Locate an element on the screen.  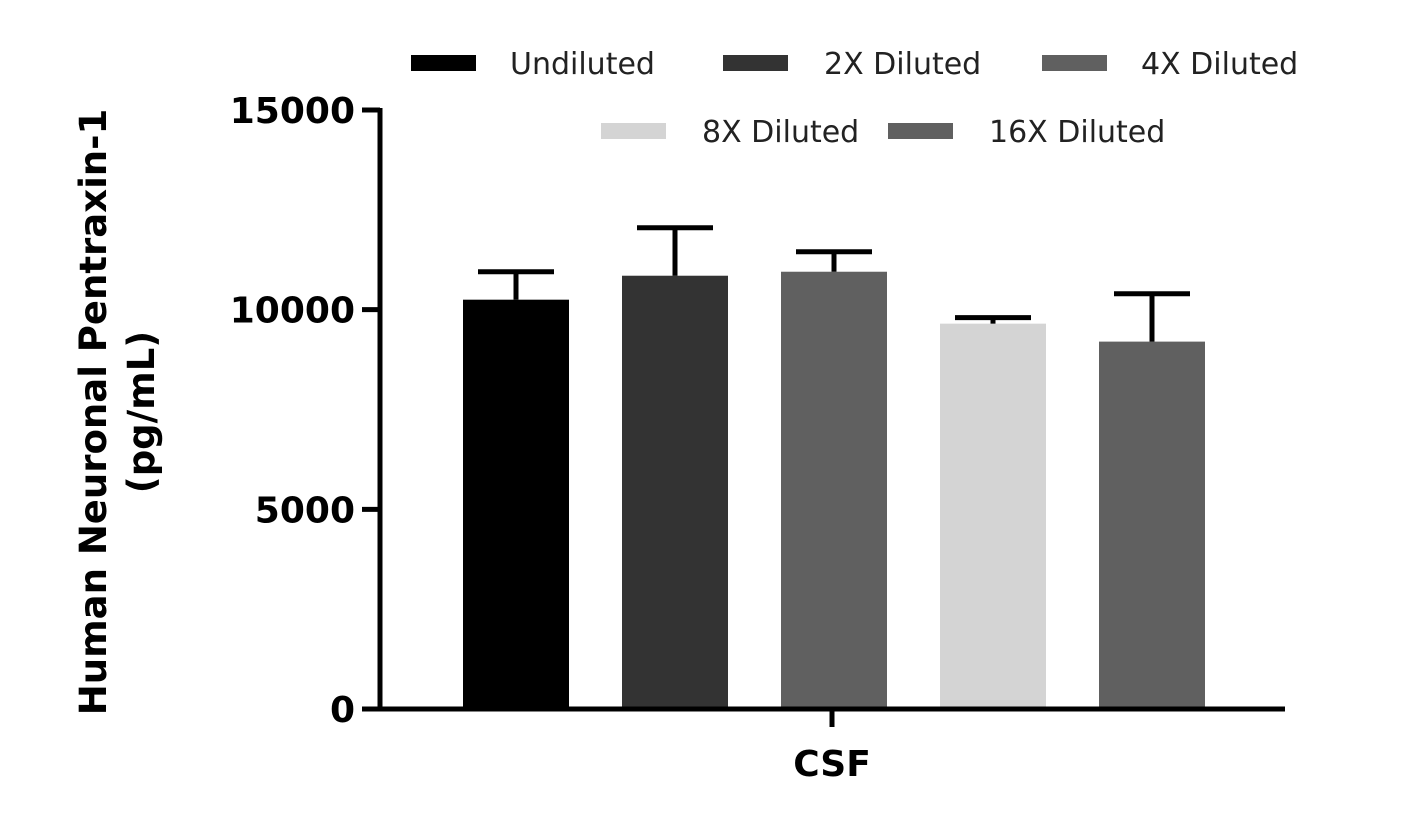
legend-label-2x-diluted: 2X Diluted is located at coordinates (902, 64).